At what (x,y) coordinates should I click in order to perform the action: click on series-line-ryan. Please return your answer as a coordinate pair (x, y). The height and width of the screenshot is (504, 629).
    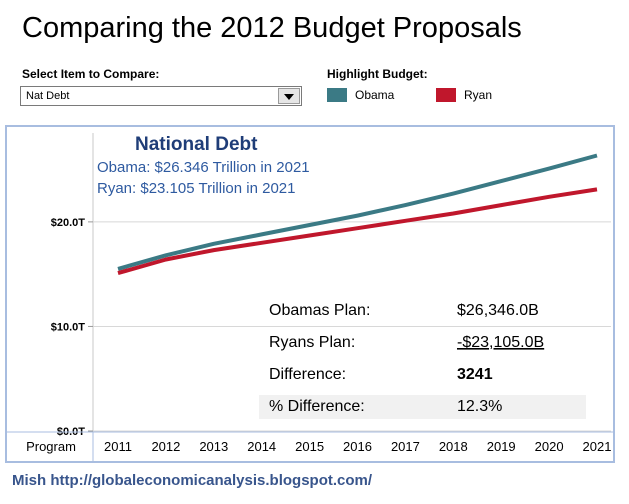
    Looking at the image, I should click on (357, 231).